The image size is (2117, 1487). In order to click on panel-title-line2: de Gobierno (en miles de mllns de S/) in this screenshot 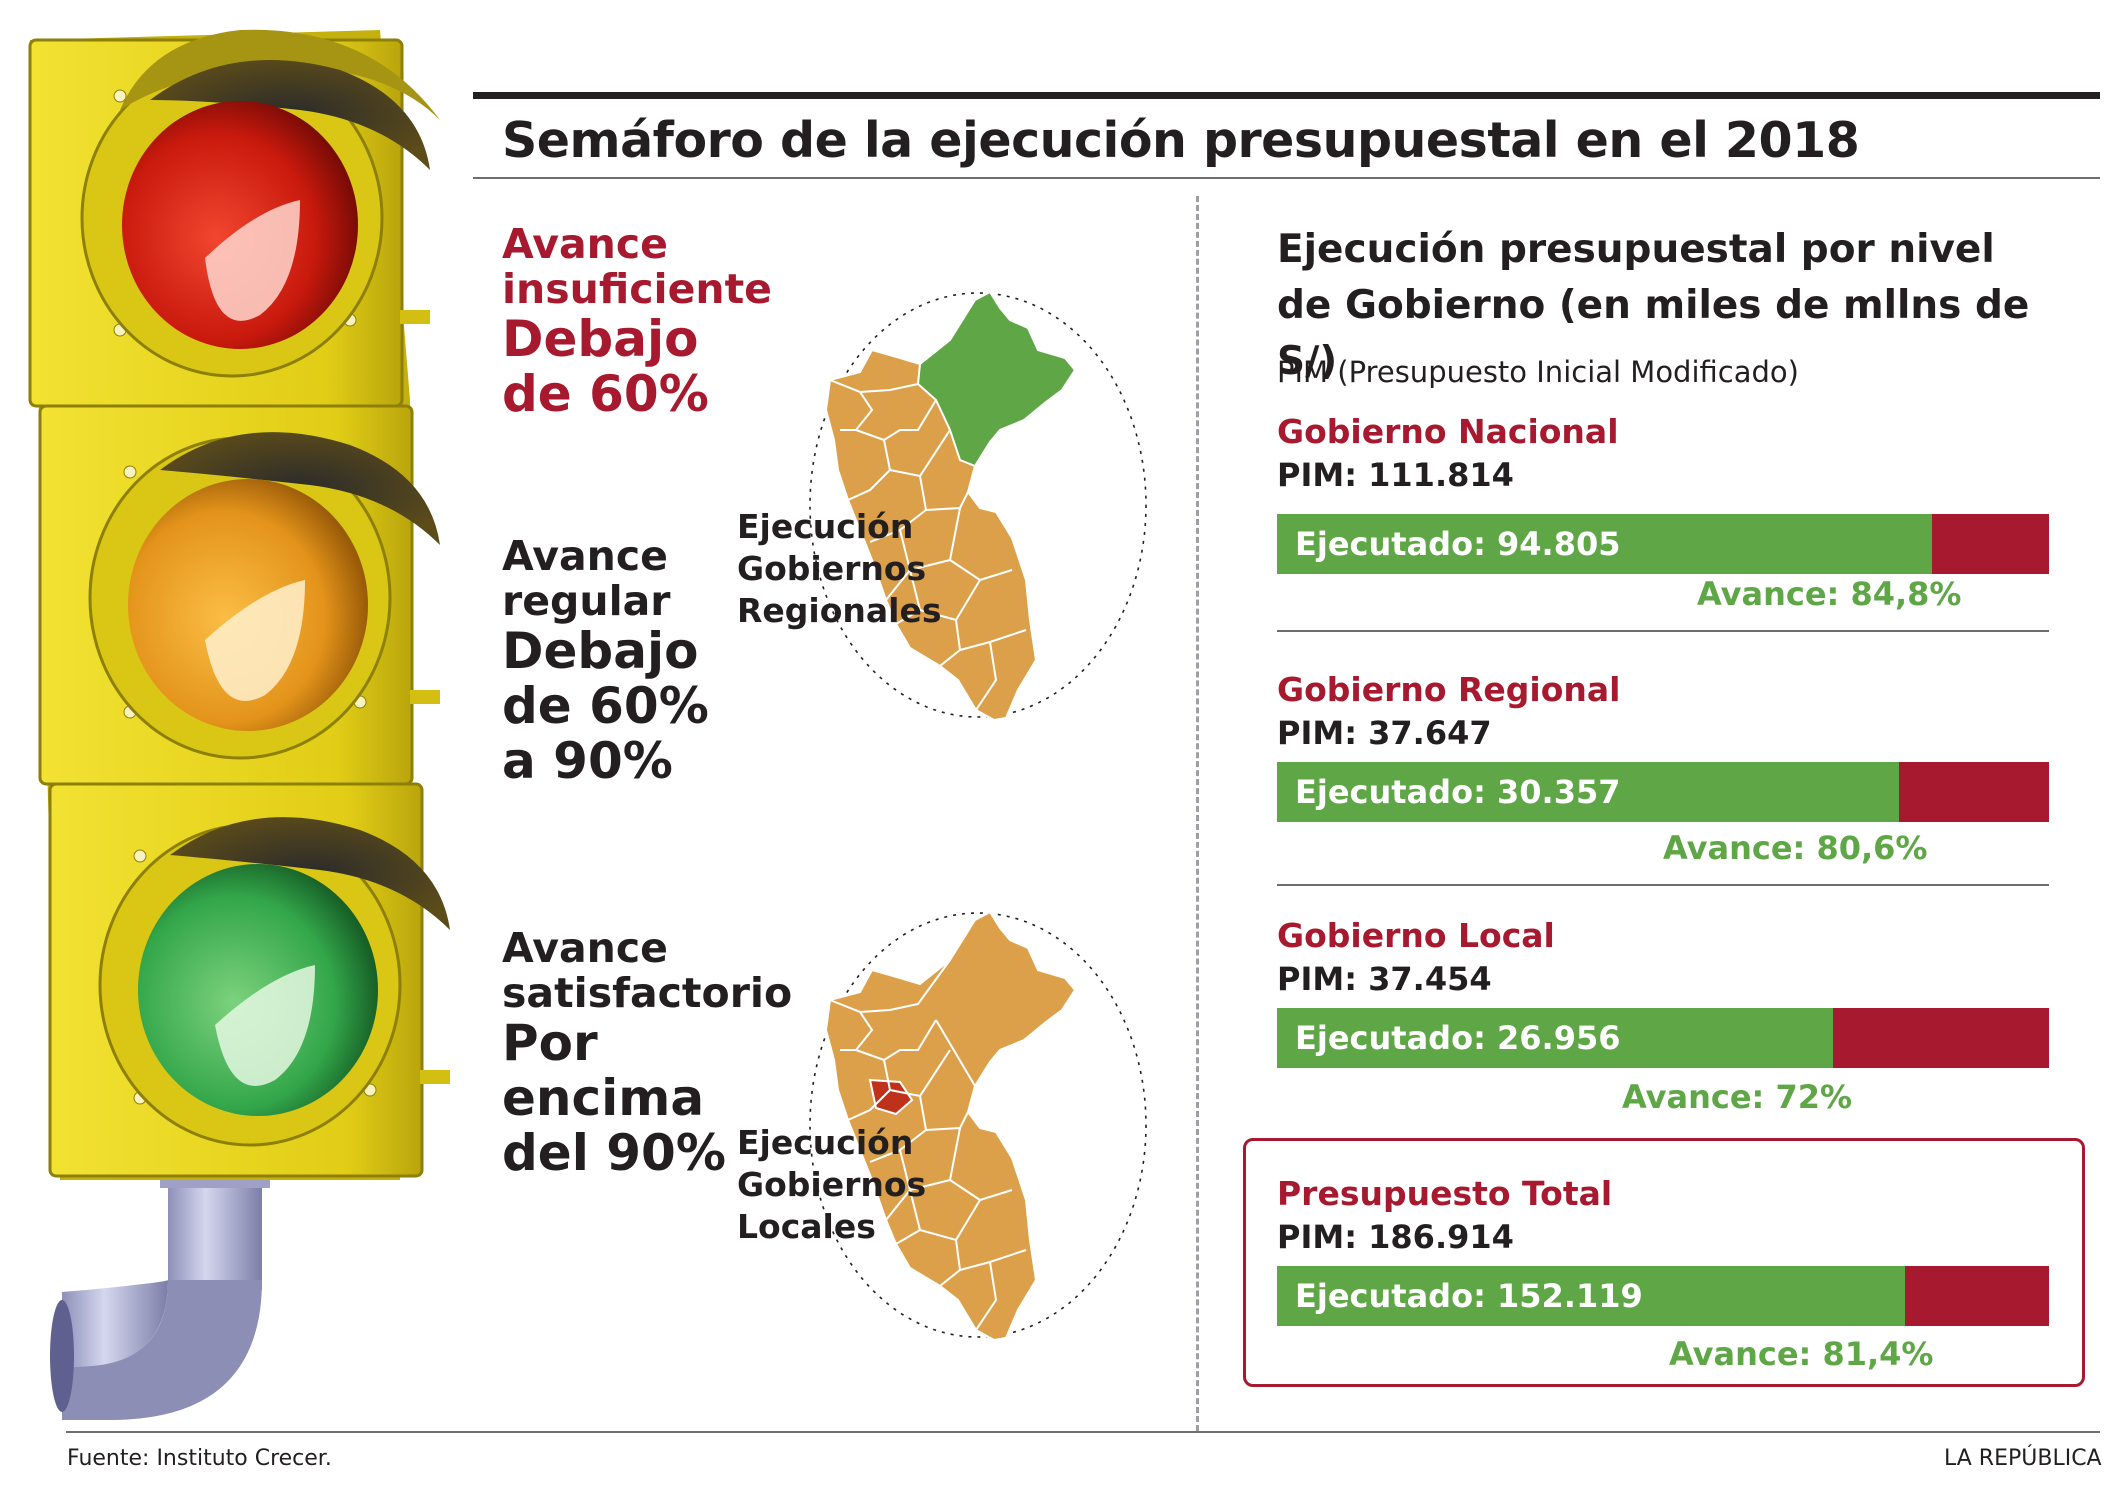, I will do `click(1653, 333)`.